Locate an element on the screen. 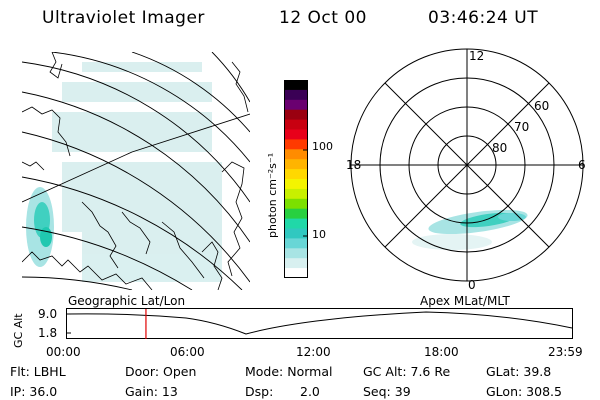 Image resolution: width=600 pixels, height=400 pixels. mlt-label-6: 6 is located at coordinates (582, 165).